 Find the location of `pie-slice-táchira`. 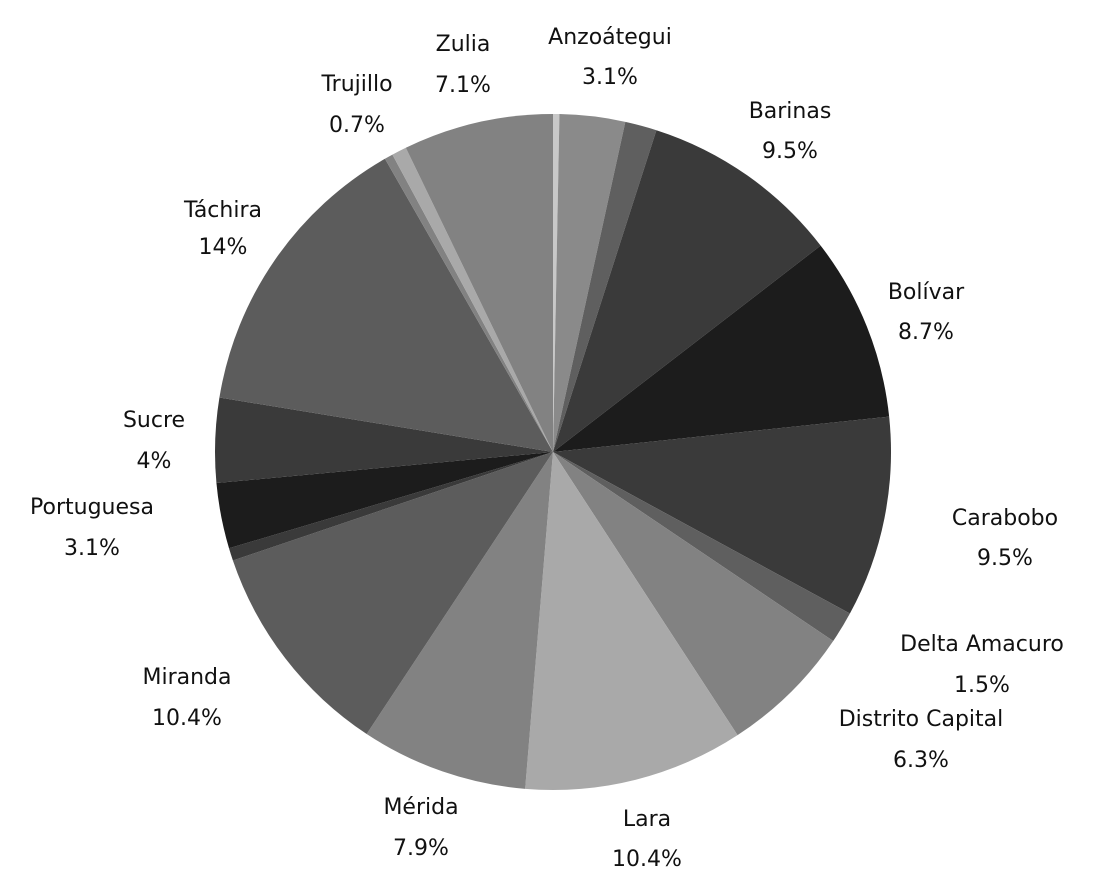

pie-slice-táchira is located at coordinates (386, 305).